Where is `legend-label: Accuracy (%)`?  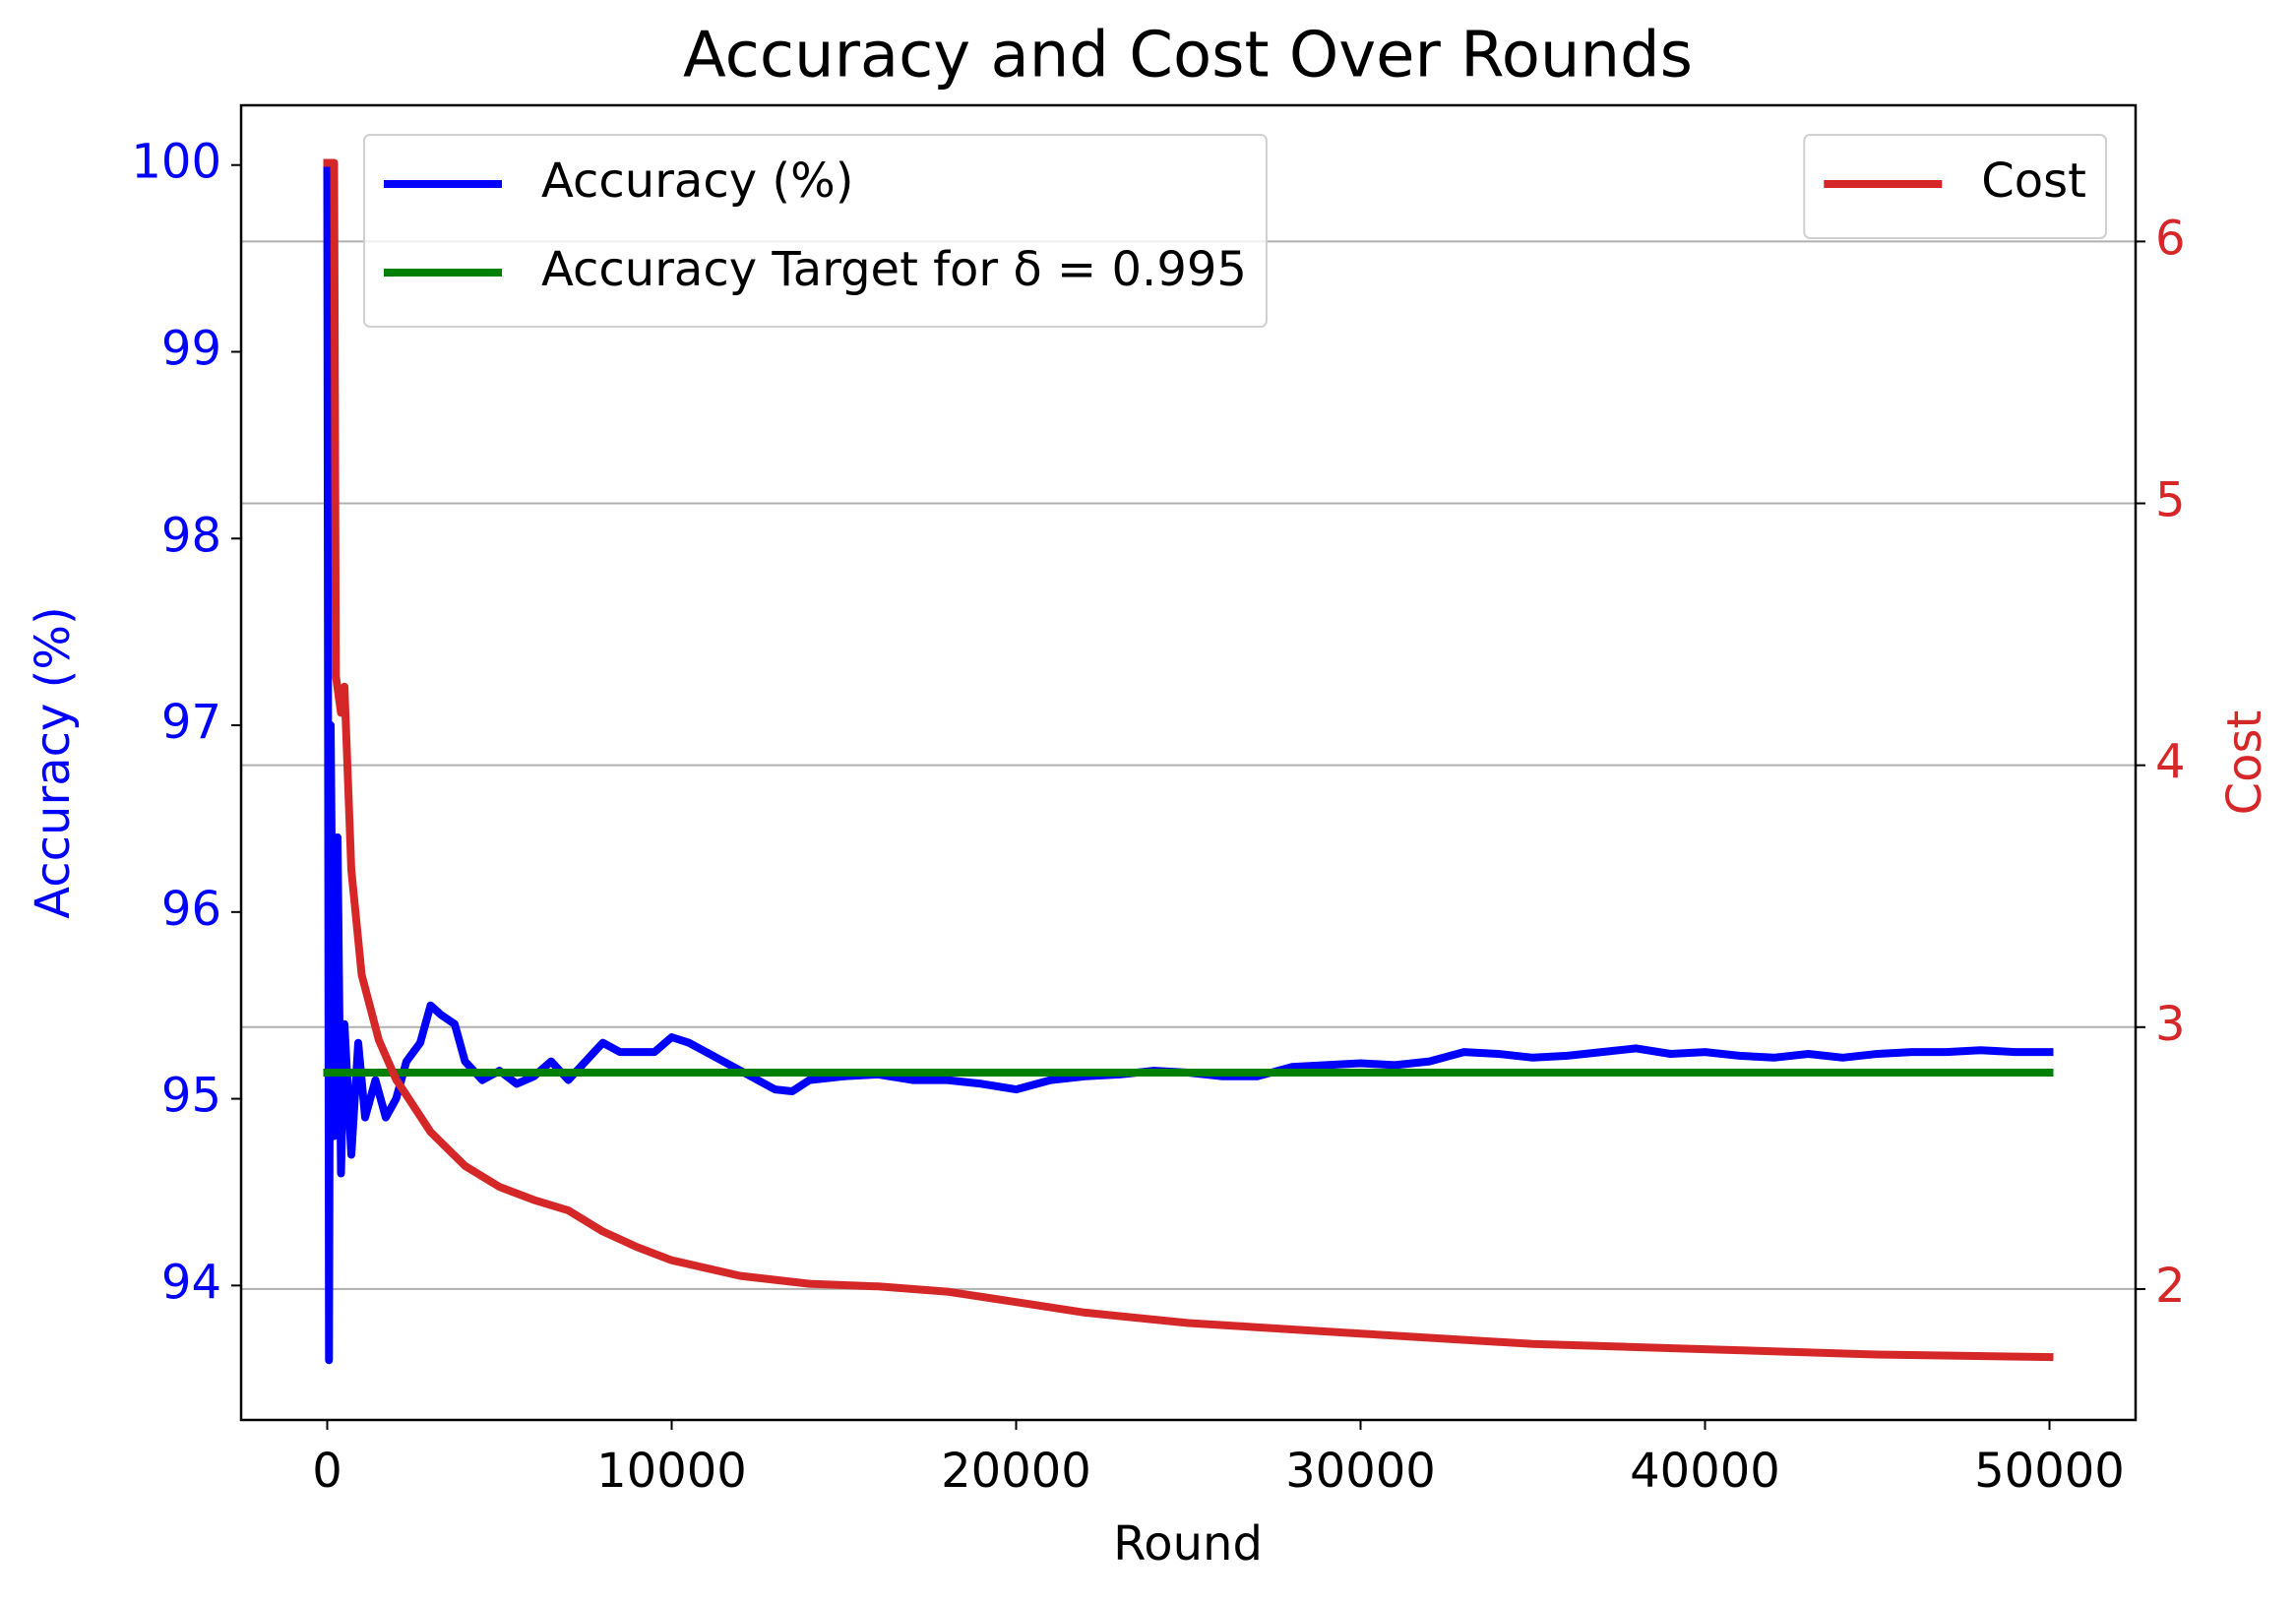
legend-label: Accuracy (%) is located at coordinates (697, 181).